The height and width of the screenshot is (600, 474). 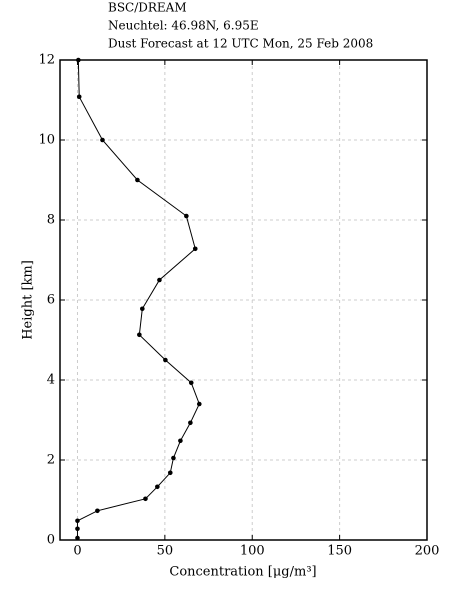 I want to click on y-tick-label: 6, so click(x=51, y=300).